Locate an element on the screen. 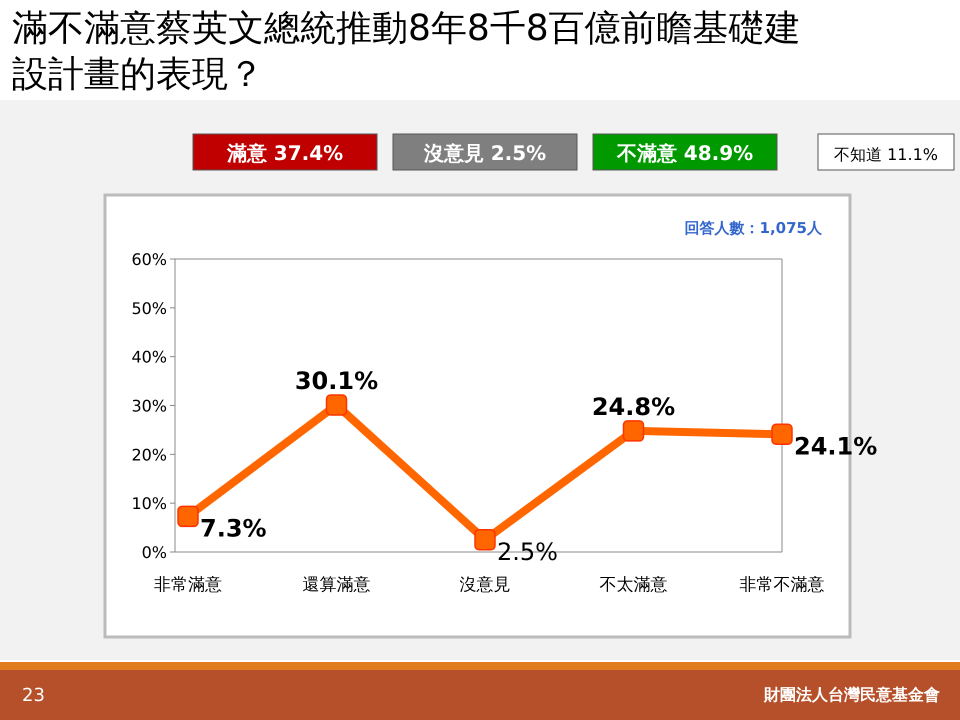  text: 不滿意 48.9% is located at coordinates (685, 153).